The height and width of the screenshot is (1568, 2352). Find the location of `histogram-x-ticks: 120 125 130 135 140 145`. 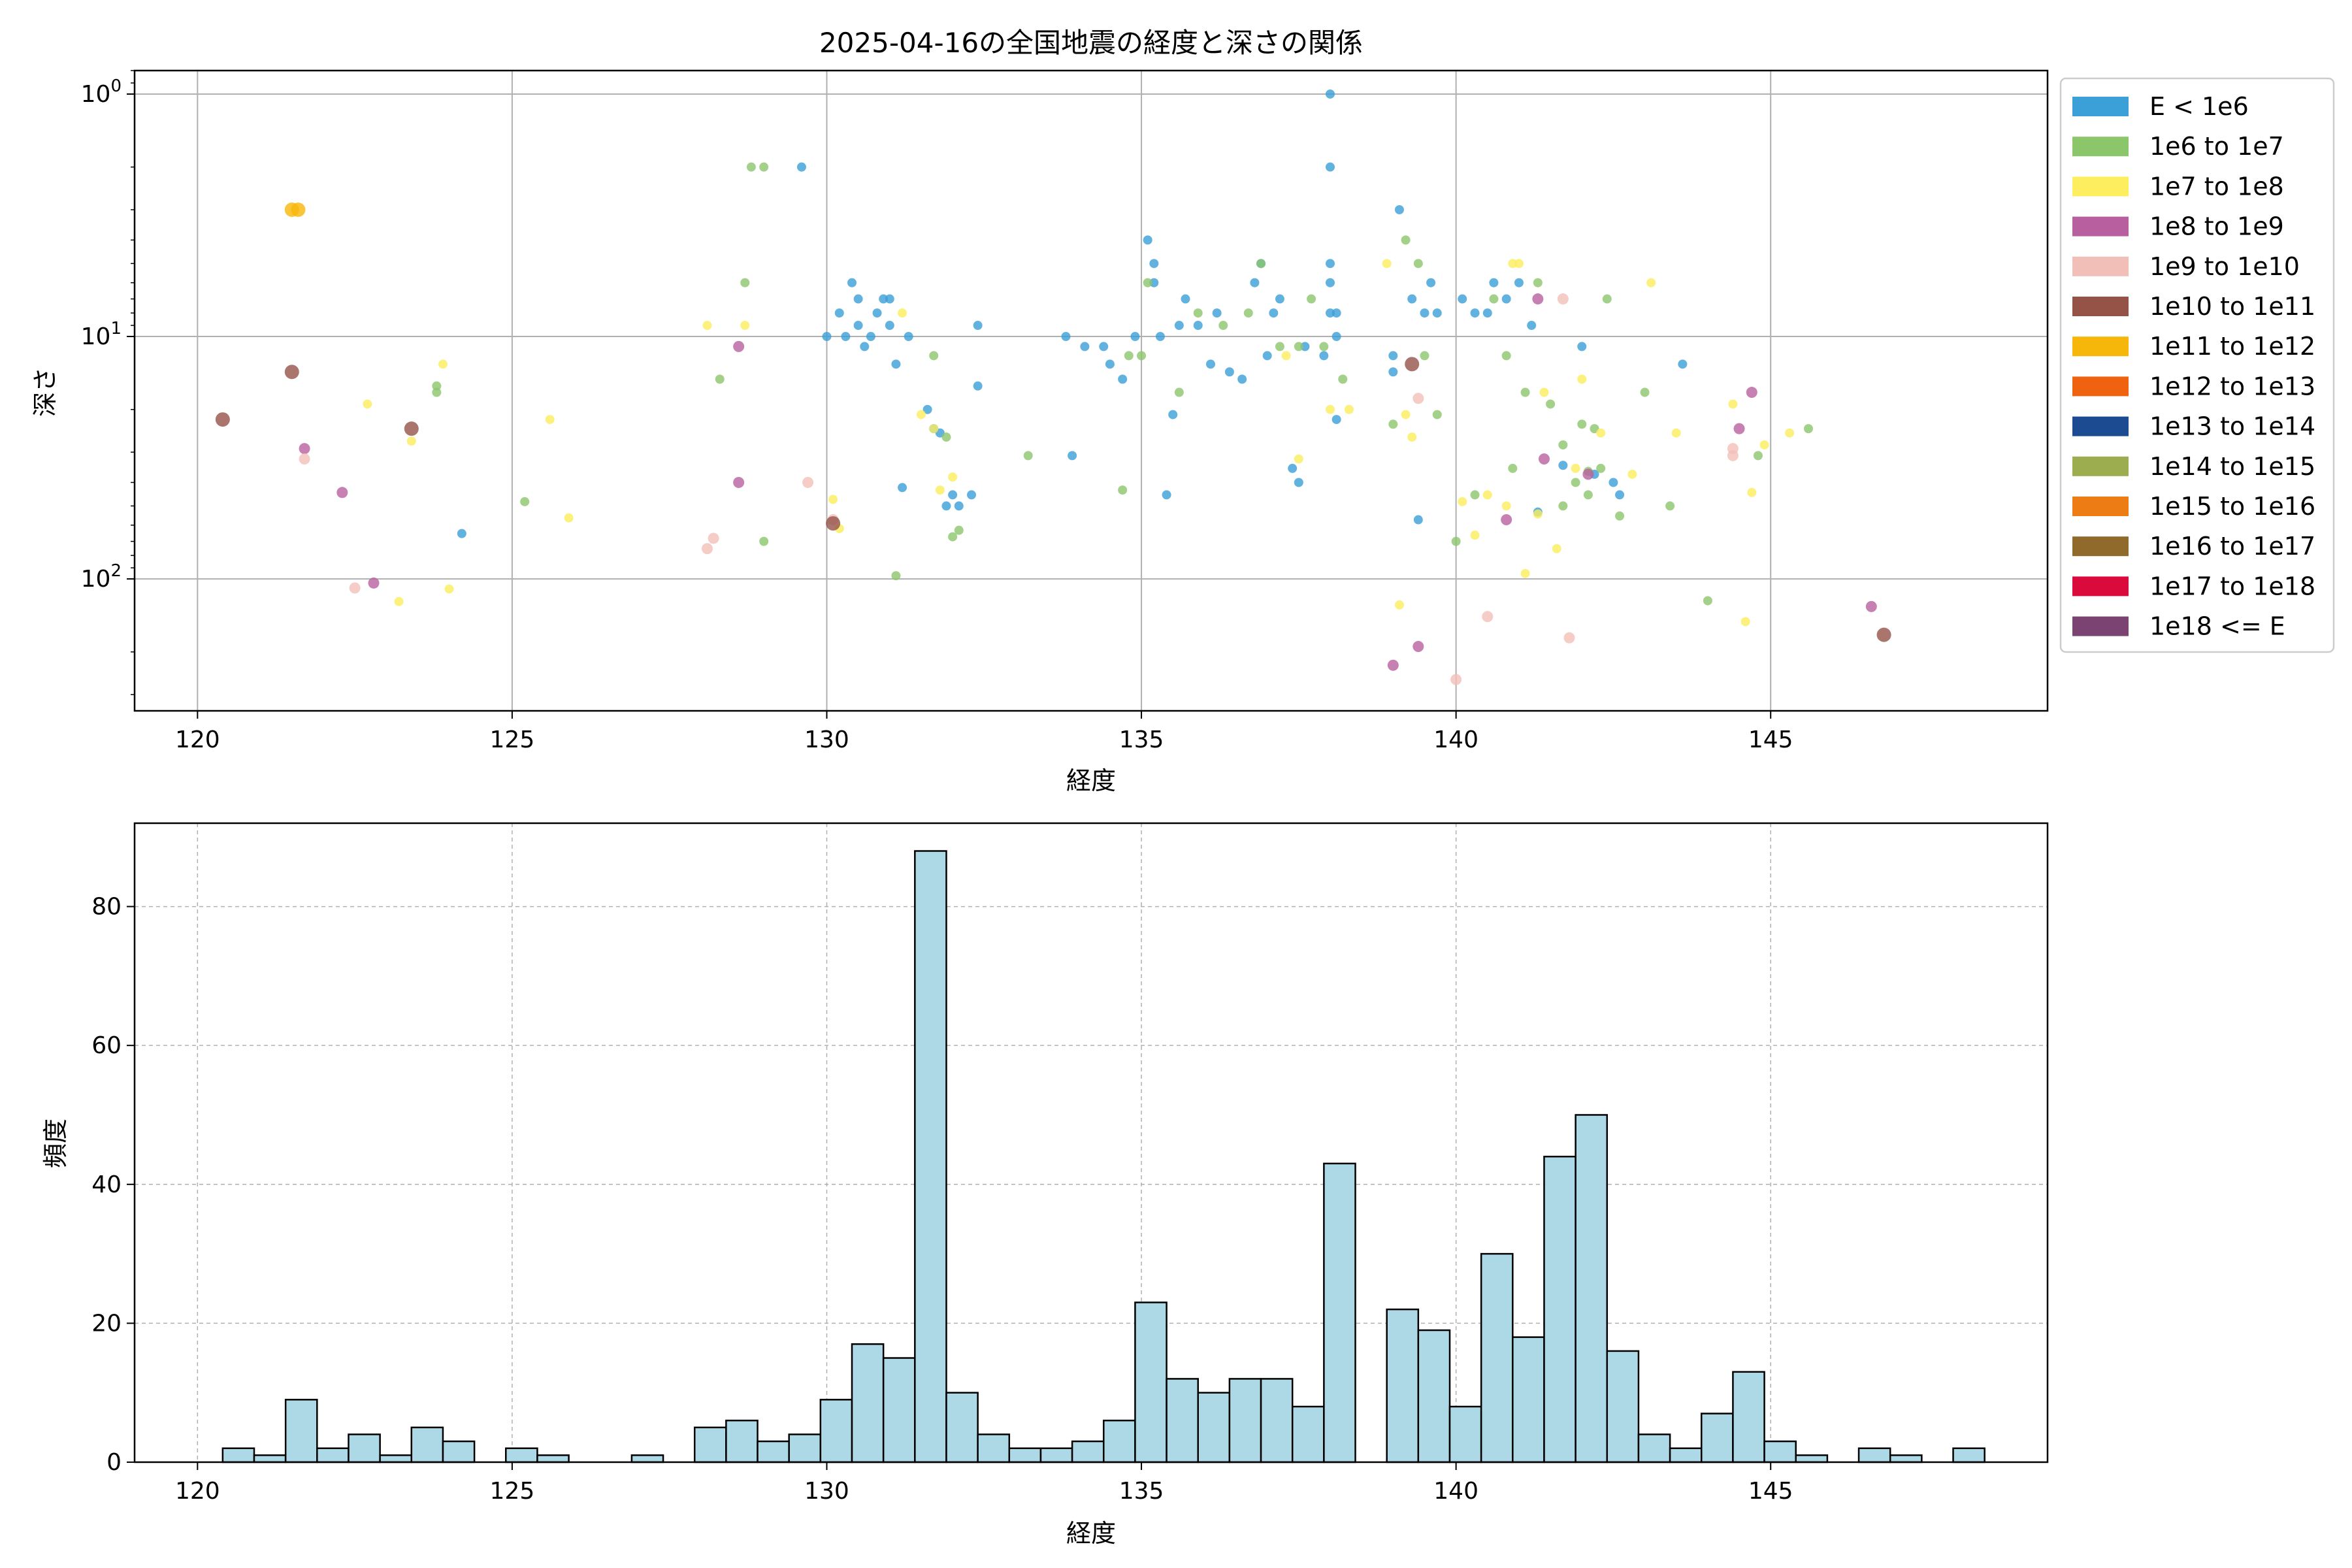

histogram-x-ticks: 120 125 130 135 140 145 is located at coordinates (984, 1483).